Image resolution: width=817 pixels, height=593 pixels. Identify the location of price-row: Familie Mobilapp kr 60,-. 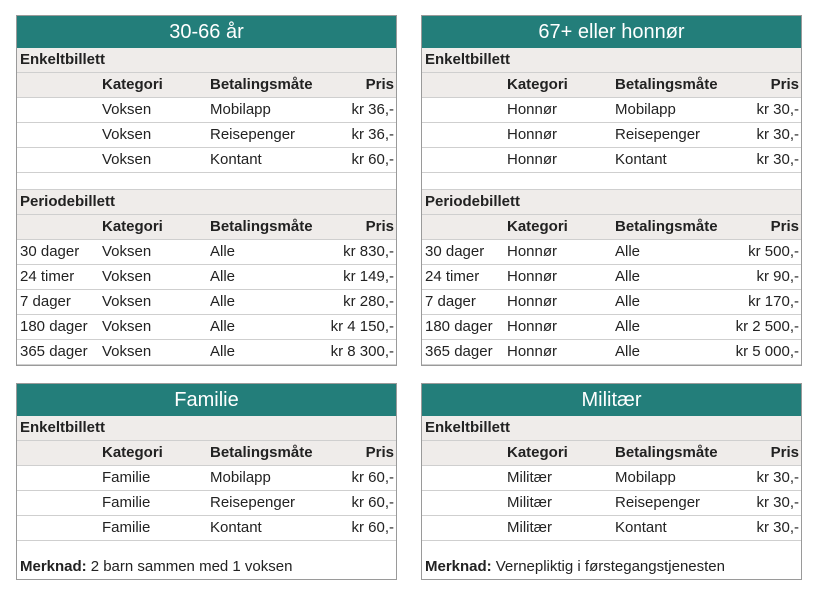
(206, 478).